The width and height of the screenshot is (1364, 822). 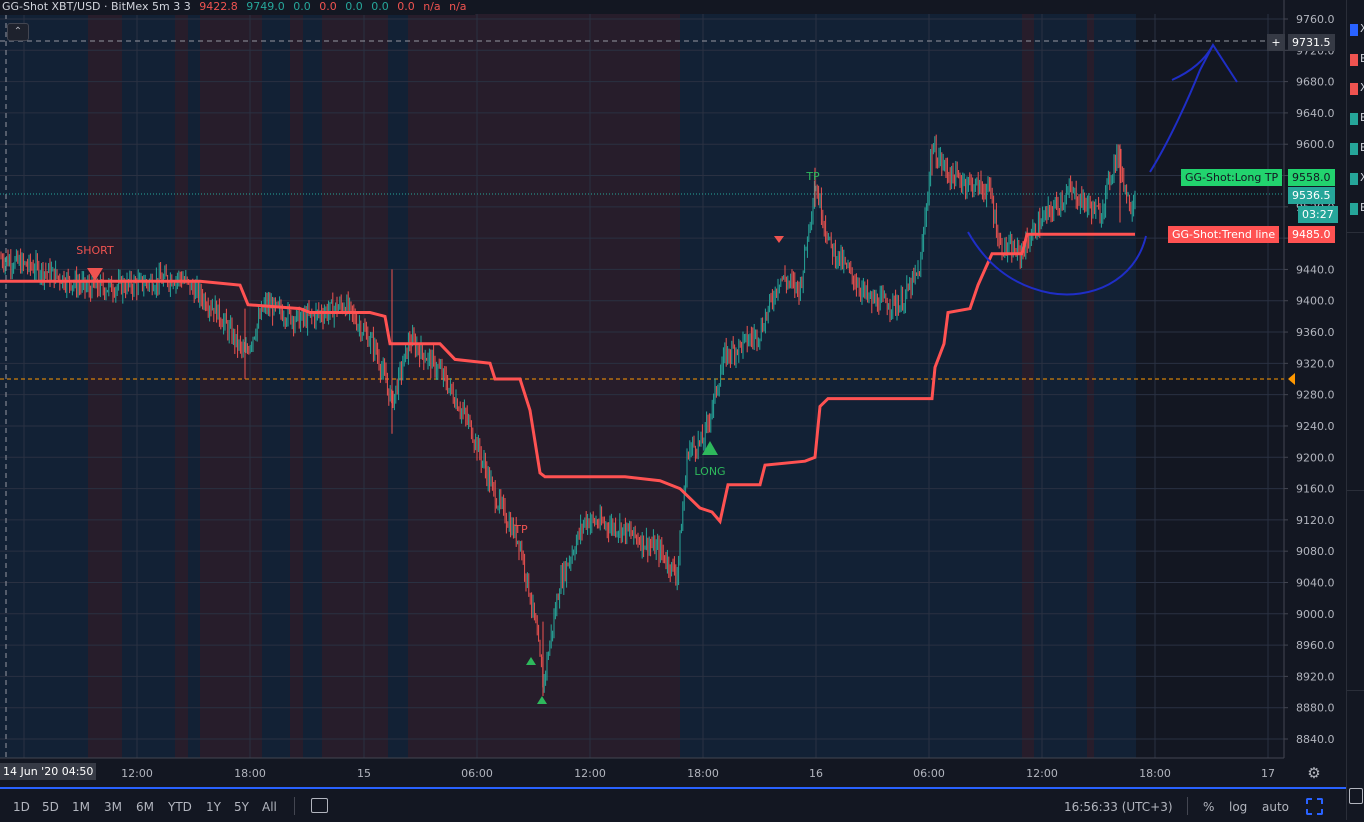 What do you see at coordinates (1315, 19) in the screenshot?
I see `price-tick-label: 9760.0` at bounding box center [1315, 19].